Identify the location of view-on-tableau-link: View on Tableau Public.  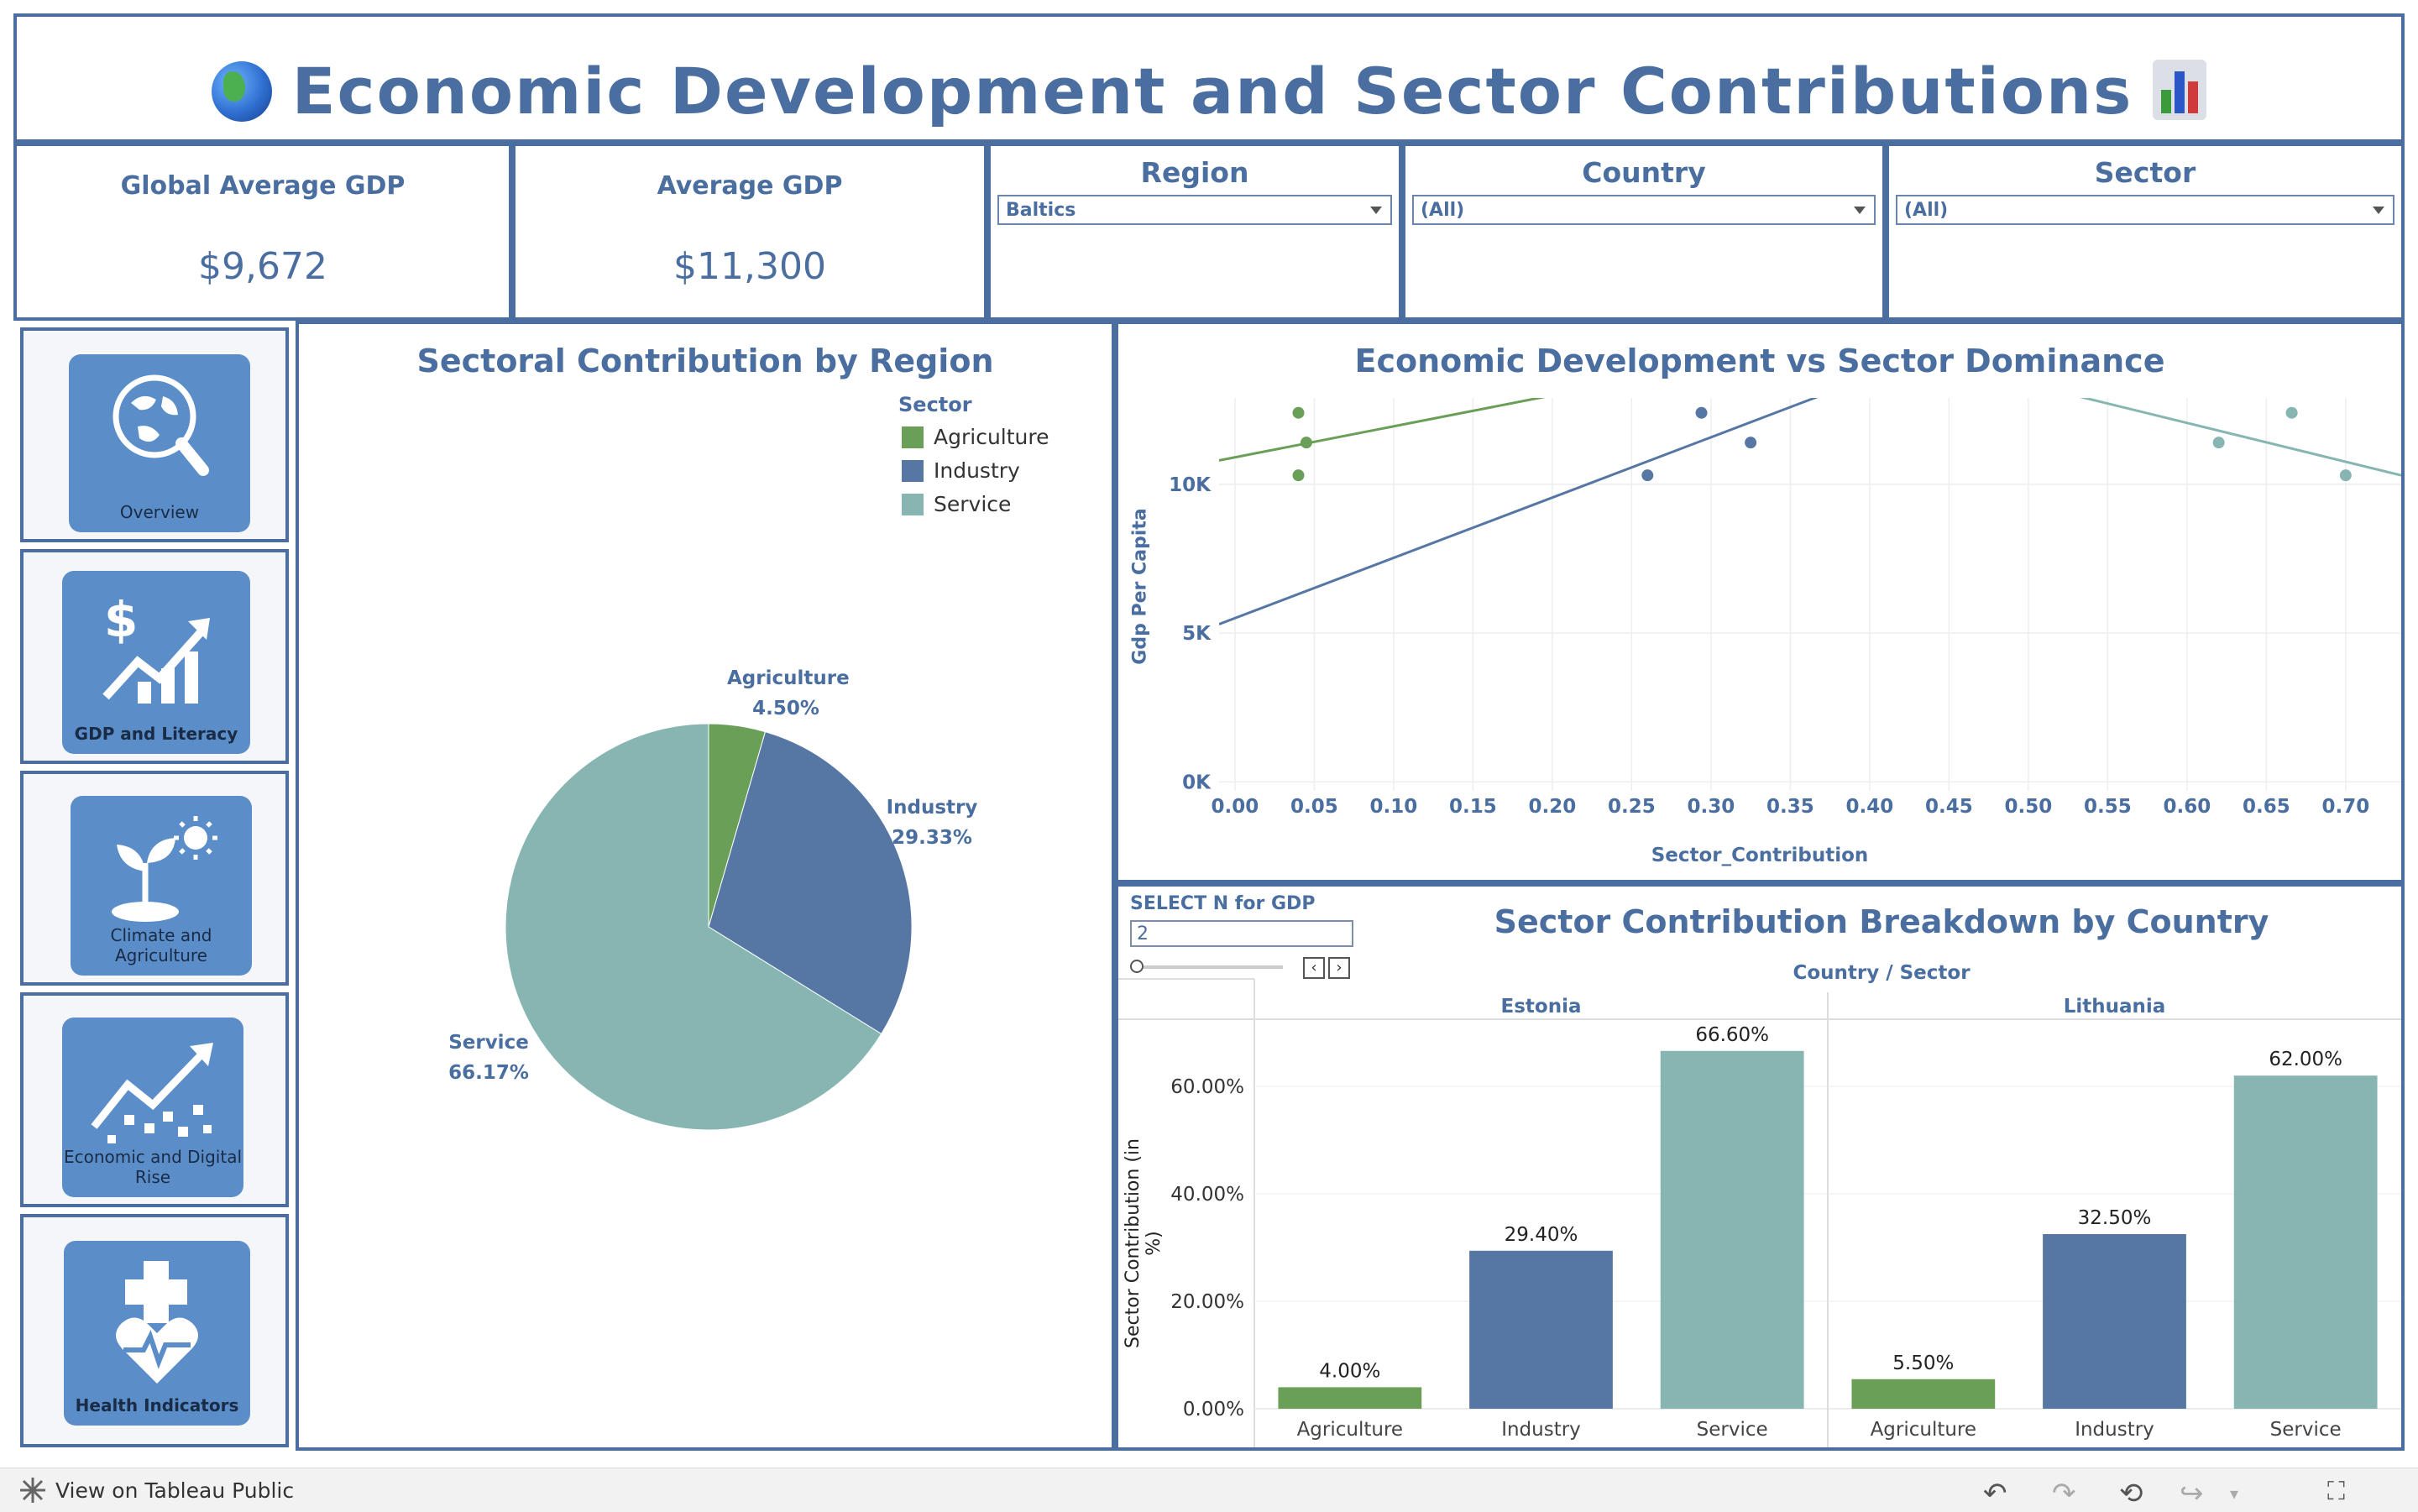
(175, 1490).